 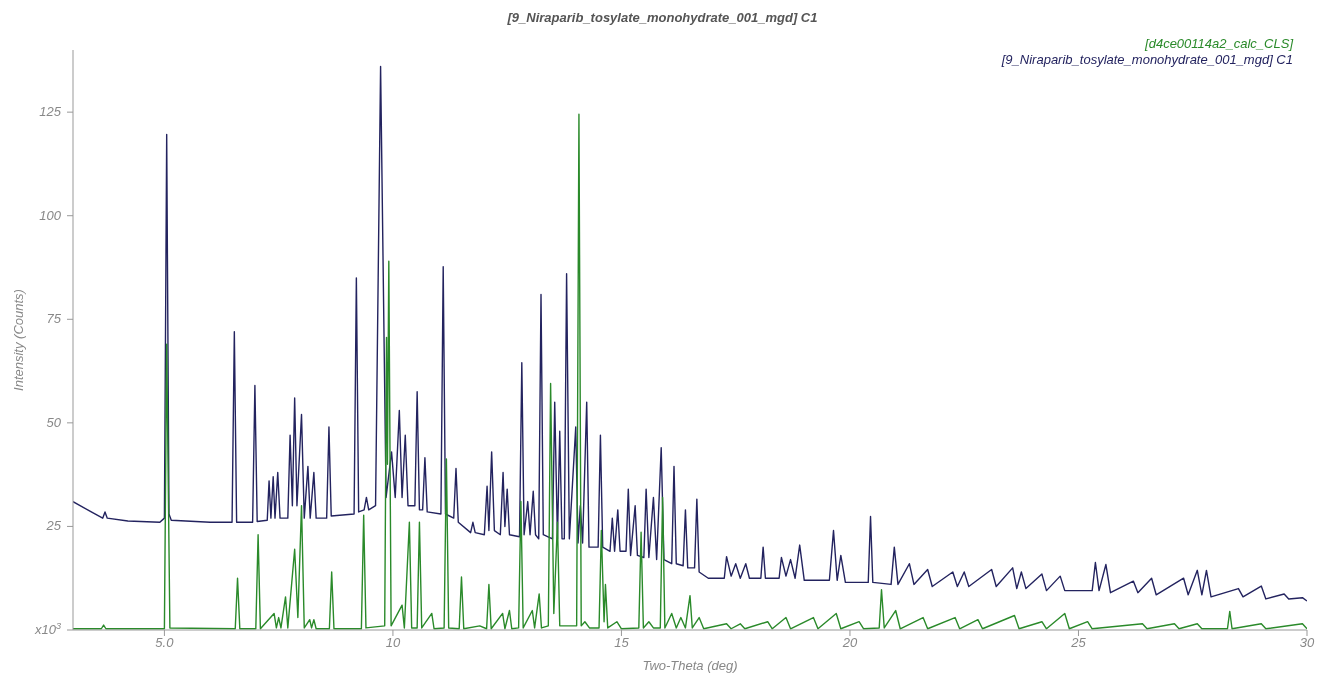 What do you see at coordinates (849, 643) in the screenshot?
I see `x-tick-label: 20` at bounding box center [849, 643].